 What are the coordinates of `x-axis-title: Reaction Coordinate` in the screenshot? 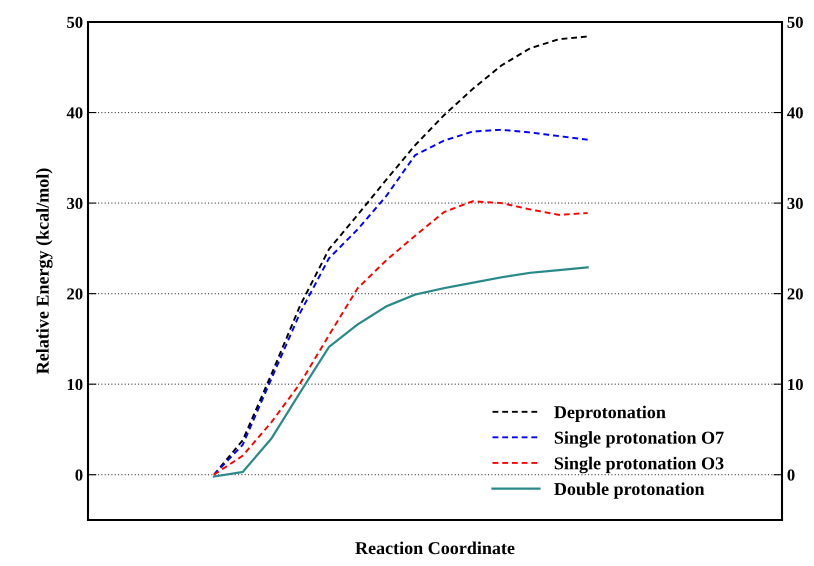 It's located at (435, 548).